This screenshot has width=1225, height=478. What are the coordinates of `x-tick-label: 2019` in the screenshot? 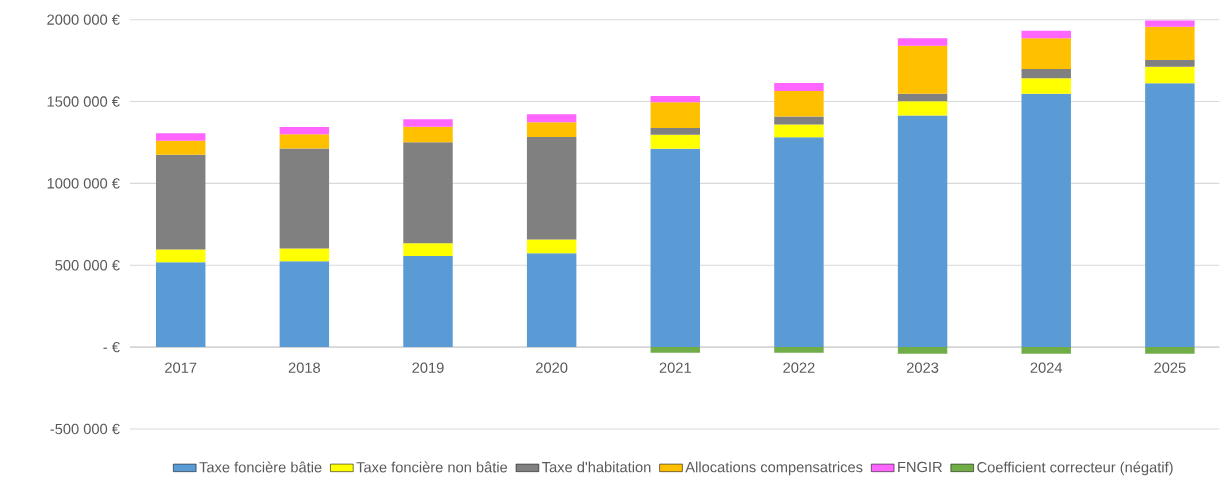 It's located at (428, 367).